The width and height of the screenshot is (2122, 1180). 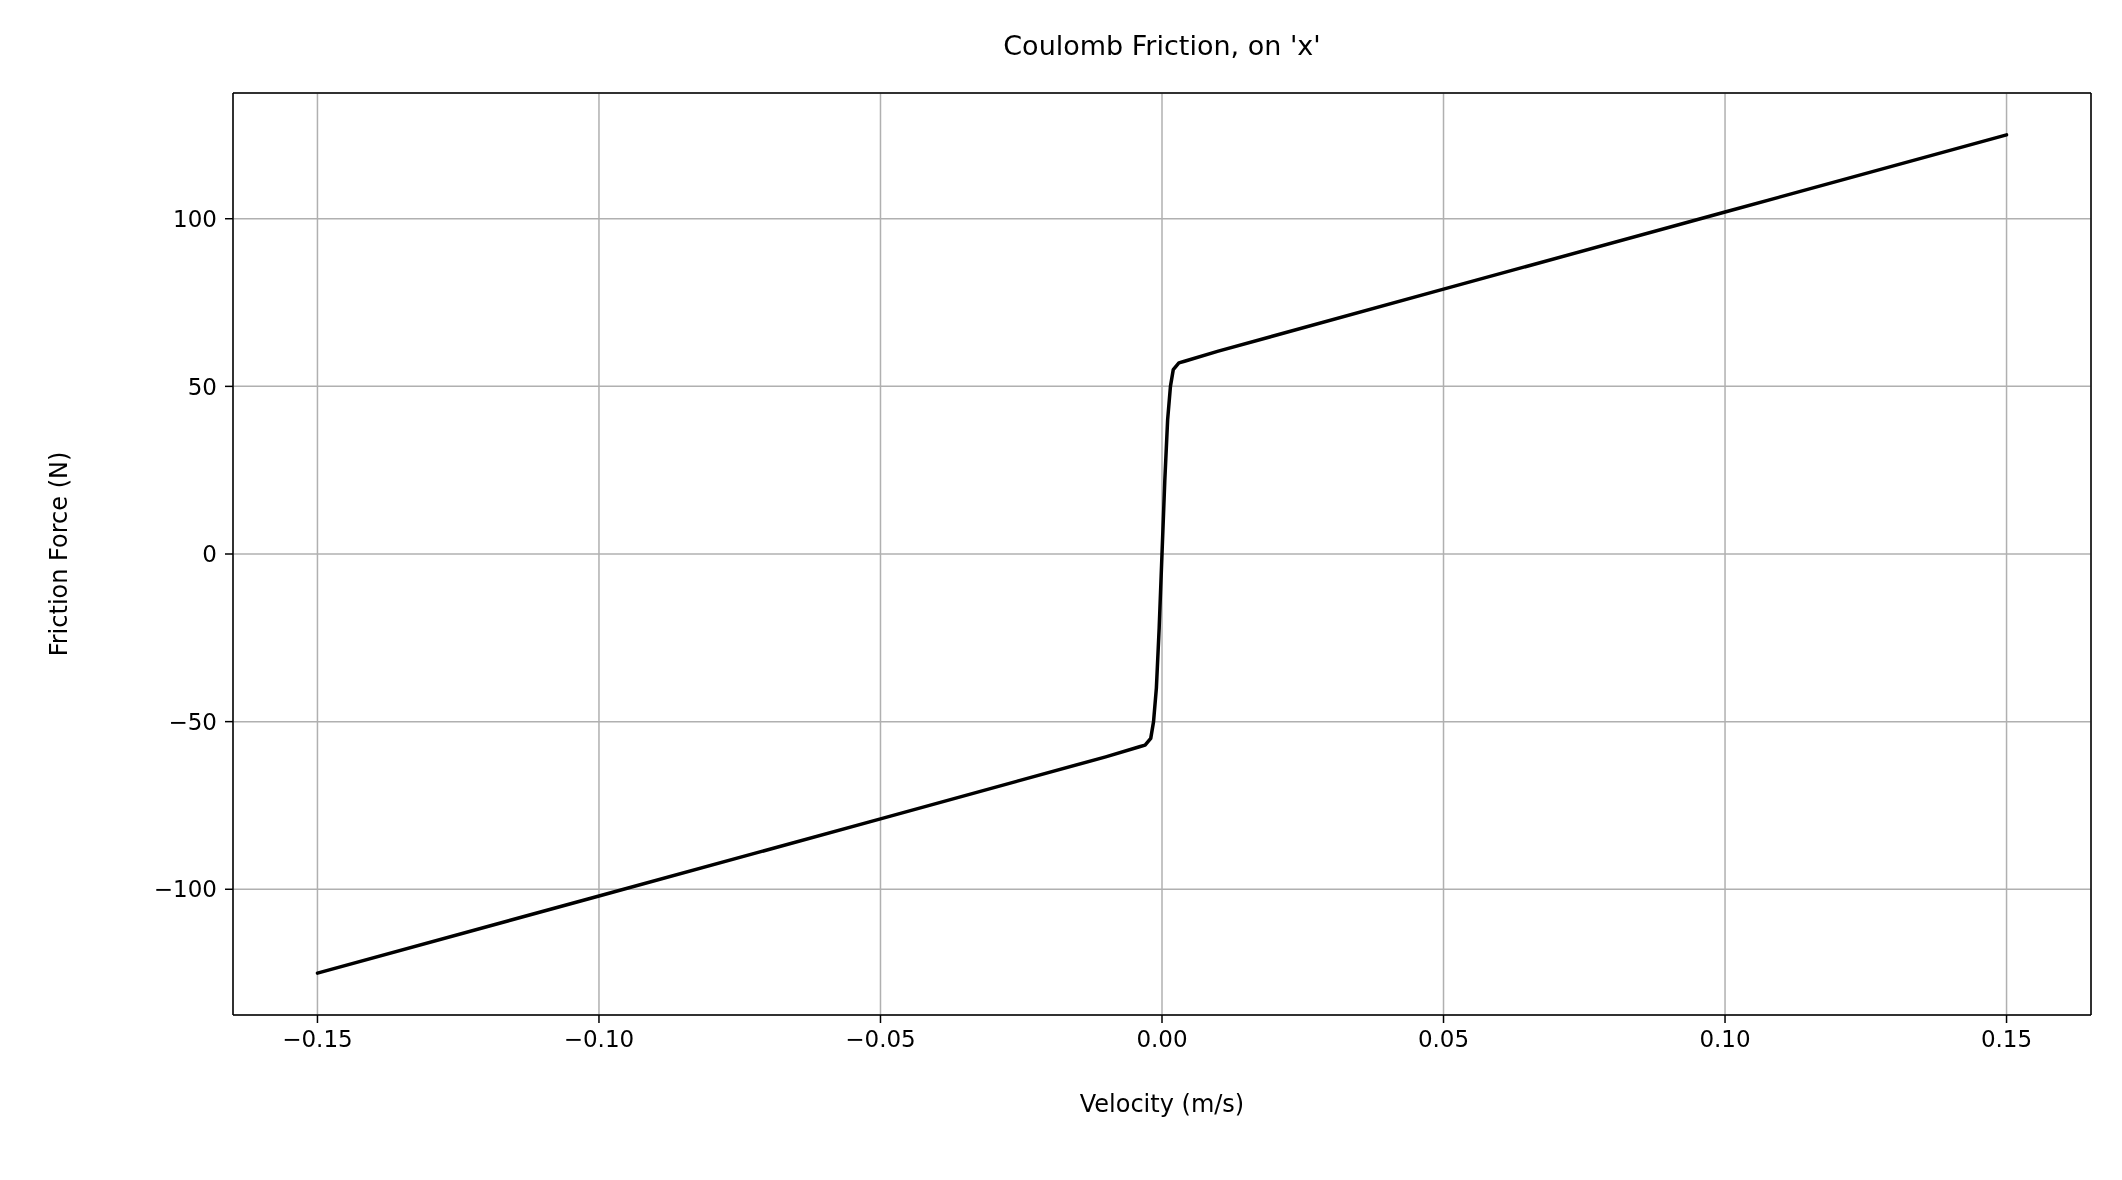 I want to click on x-tick-label: −0.10, so click(x=599, y=1039).